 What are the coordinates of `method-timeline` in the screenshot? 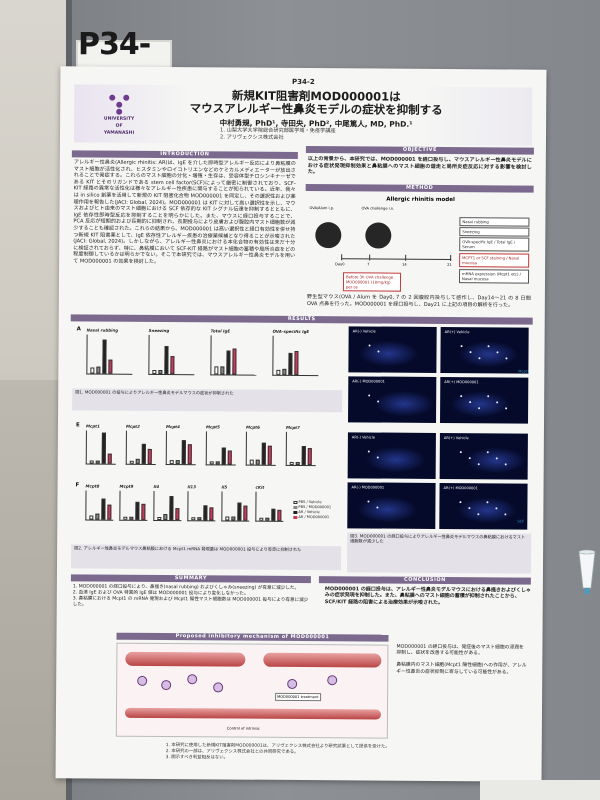 It's located at (396, 259).